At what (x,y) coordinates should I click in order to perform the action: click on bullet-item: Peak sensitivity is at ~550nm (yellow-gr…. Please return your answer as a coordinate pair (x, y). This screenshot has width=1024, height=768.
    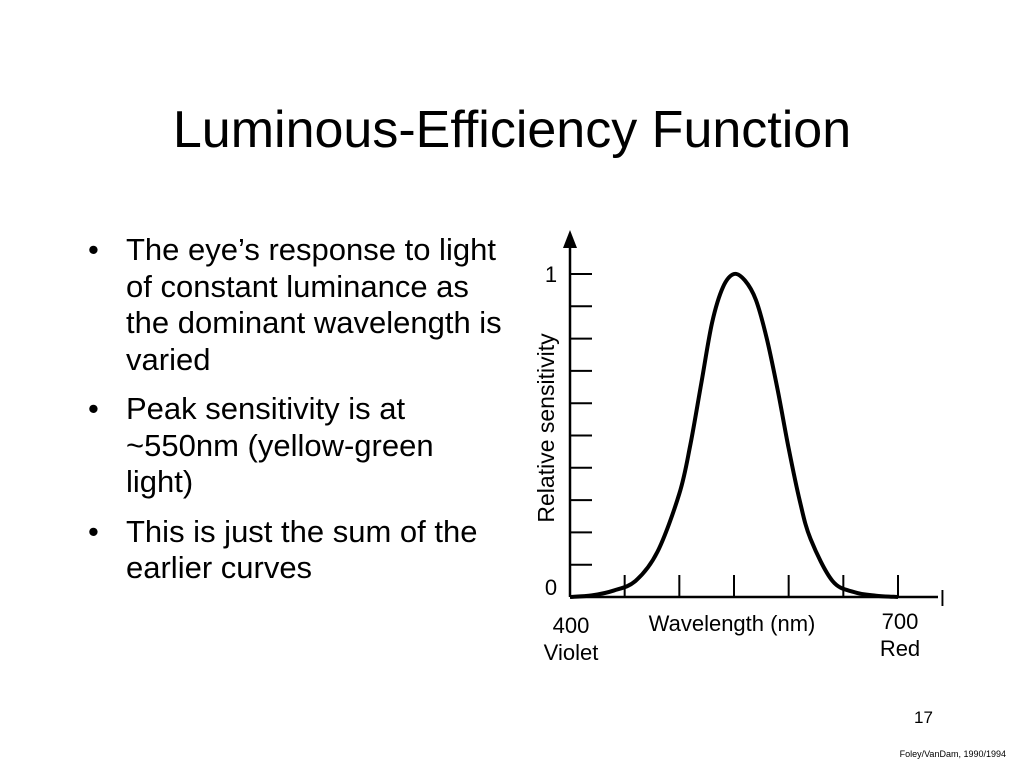
    Looking at the image, I should click on (294, 446).